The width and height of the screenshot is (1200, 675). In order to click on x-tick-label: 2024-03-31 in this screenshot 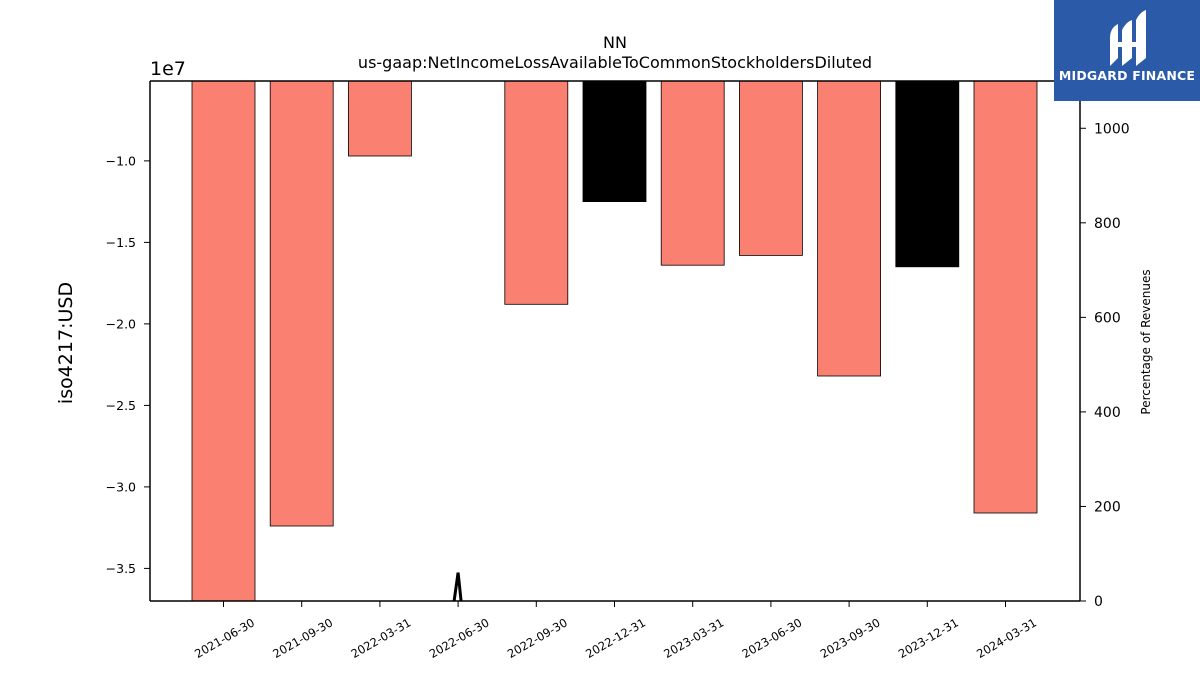, I will do `click(1006, 638)`.